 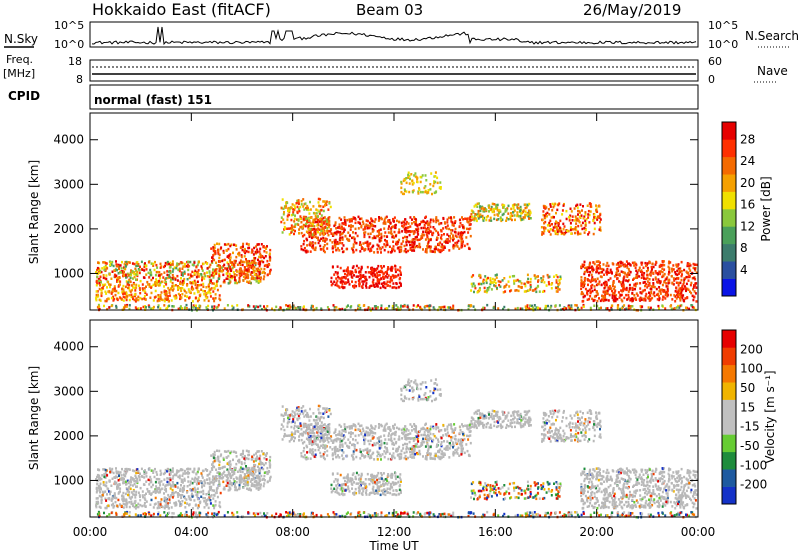 What do you see at coordinates (19, 73) in the screenshot?
I see `freq-unit-label: [MHz]` at bounding box center [19, 73].